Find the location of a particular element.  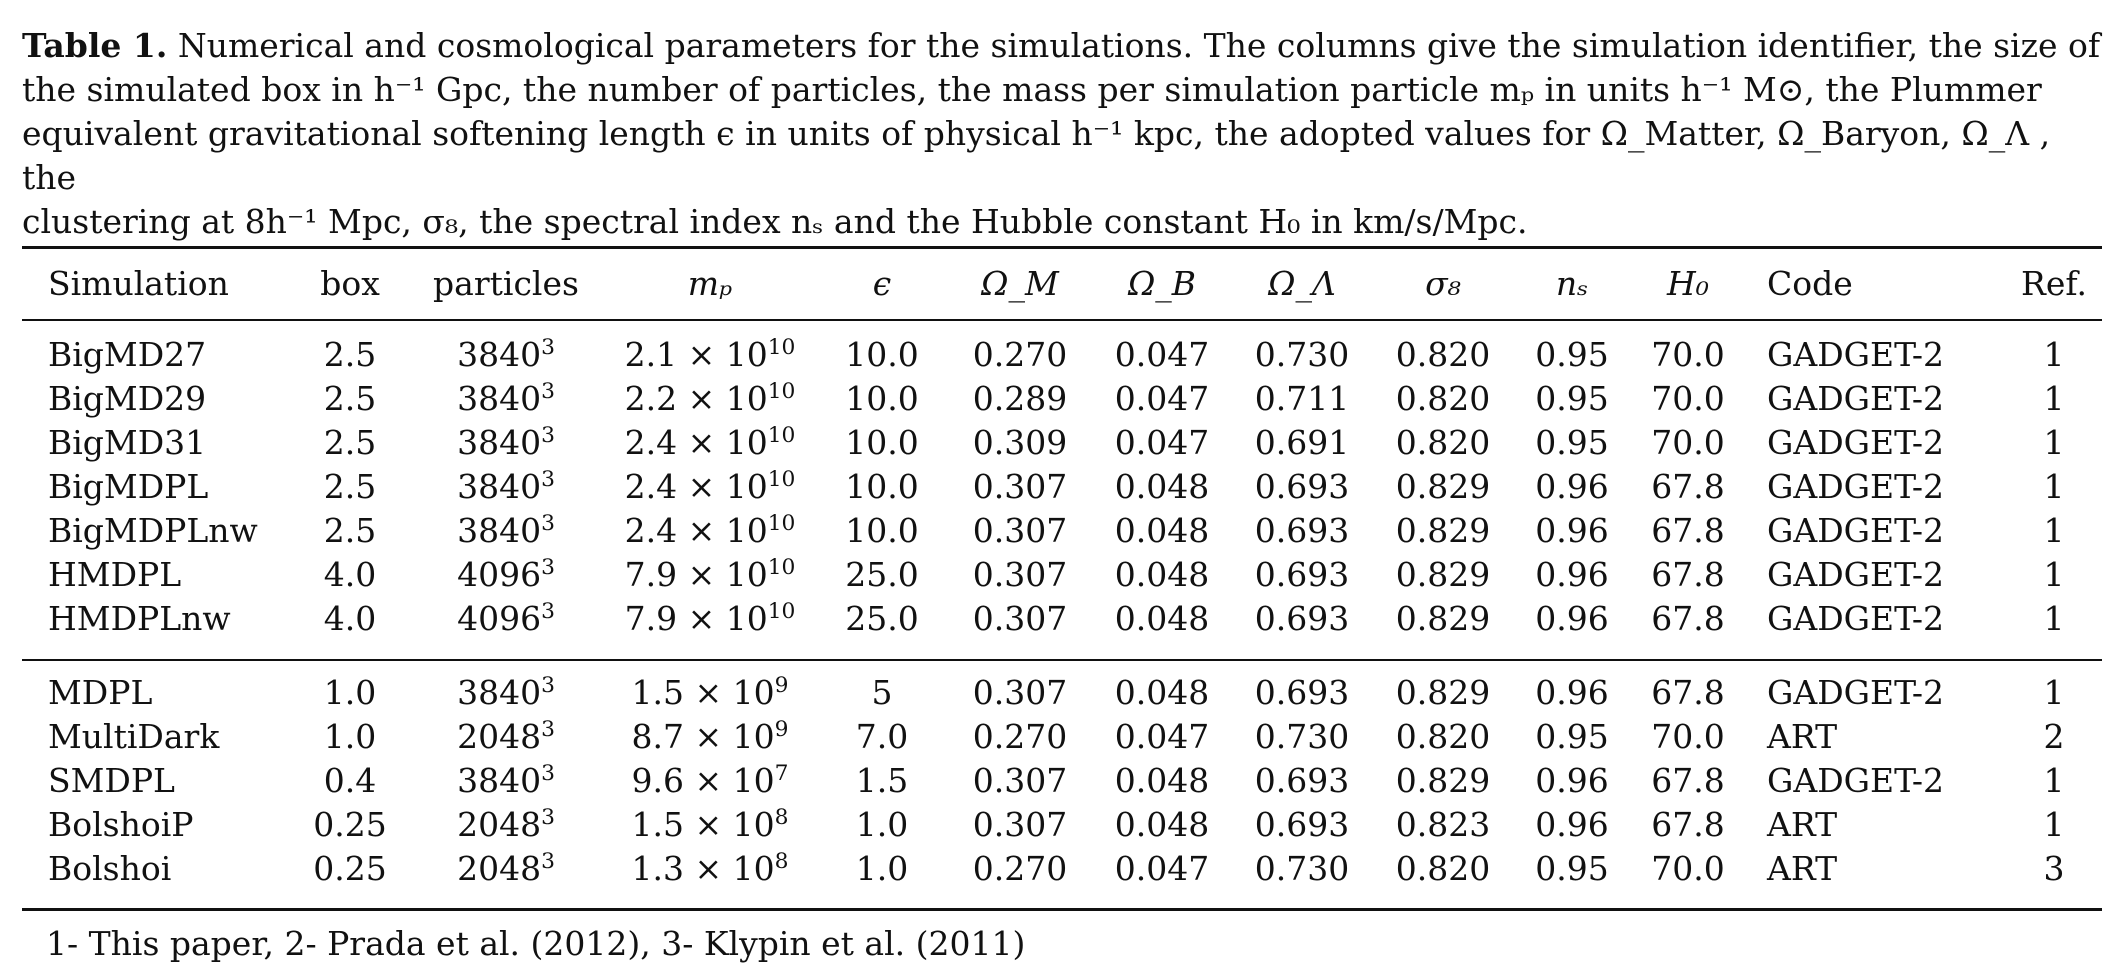

cell-epsilon: 5 is located at coordinates (882, 692).